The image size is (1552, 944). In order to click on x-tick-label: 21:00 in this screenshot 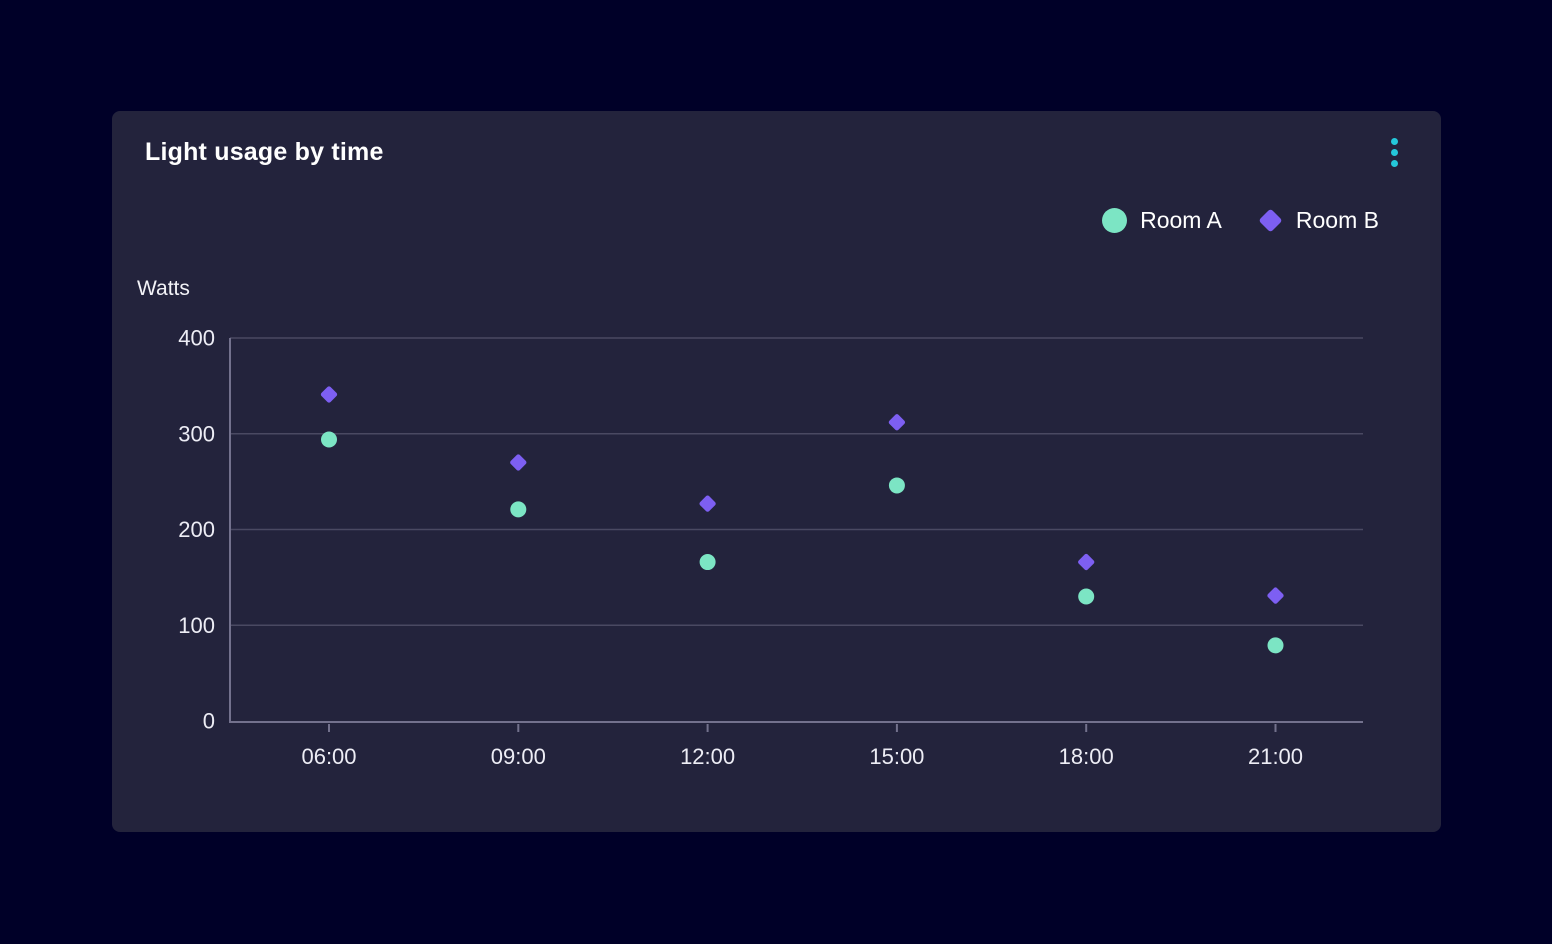, I will do `click(1275, 756)`.